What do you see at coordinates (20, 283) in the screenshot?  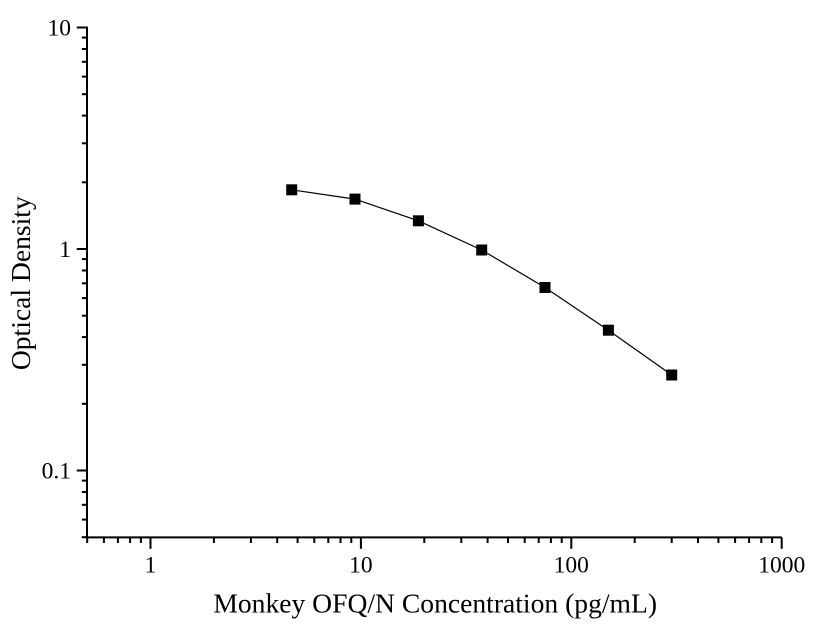 I see `svg-text: Optical Density` at bounding box center [20, 283].